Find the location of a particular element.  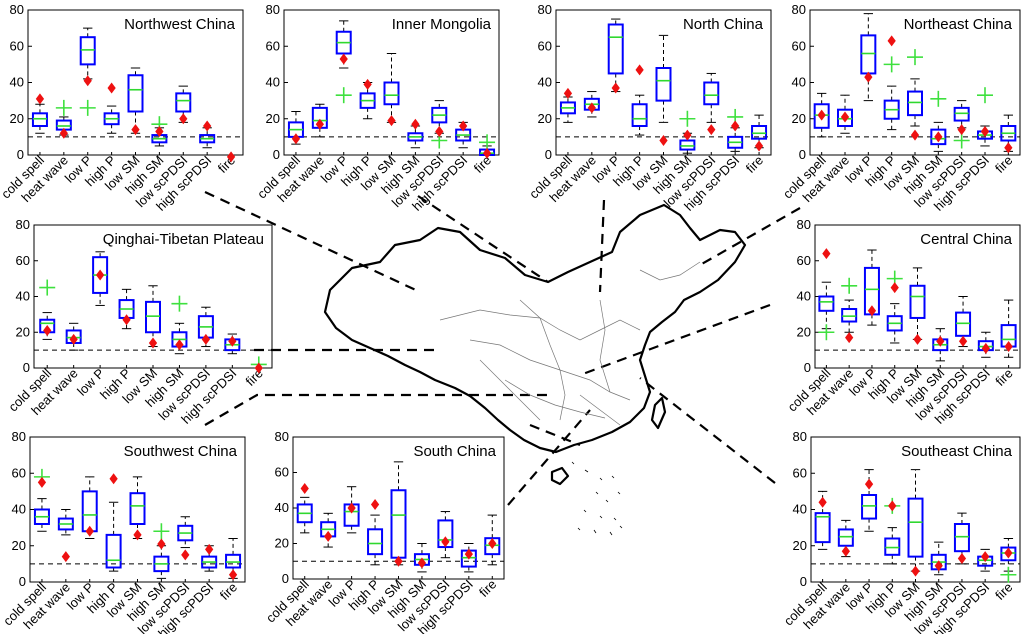

south-sea-islands is located at coordinates (597, 498).